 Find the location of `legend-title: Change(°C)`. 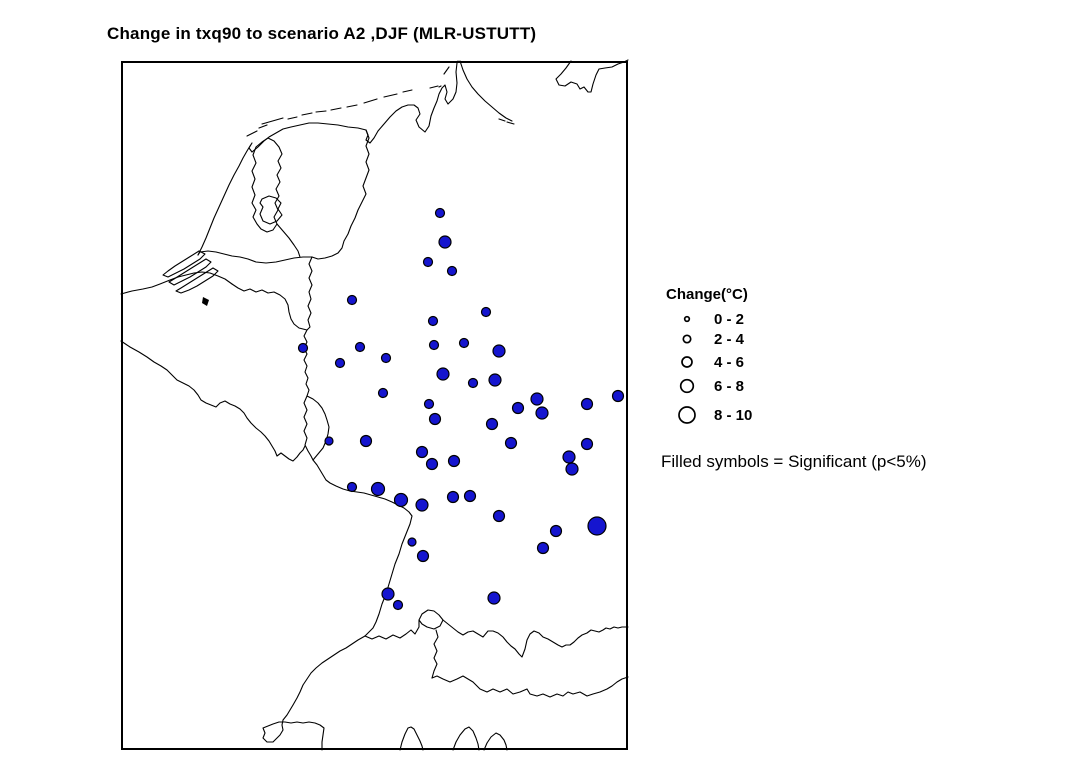

legend-title: Change(°C) is located at coordinates (707, 294).